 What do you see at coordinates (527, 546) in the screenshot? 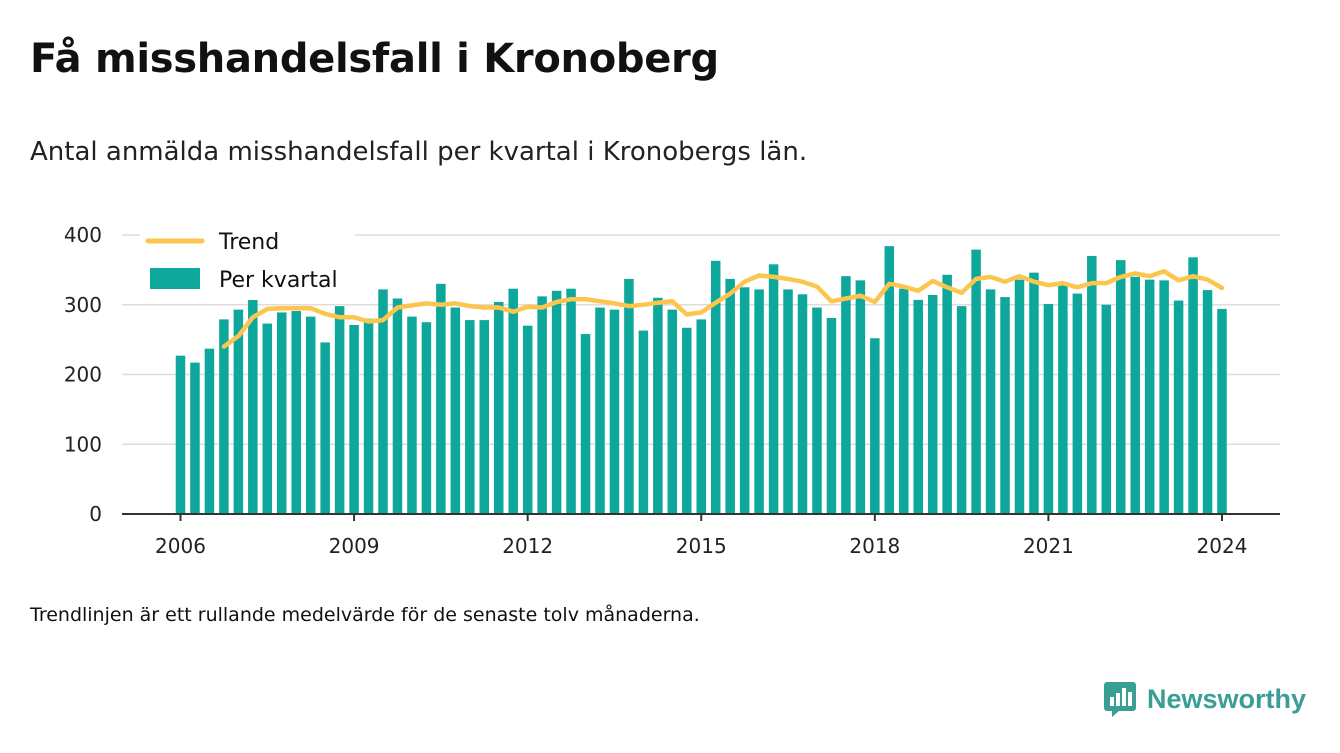
I see `x-tick-label: 2012` at bounding box center [527, 546].